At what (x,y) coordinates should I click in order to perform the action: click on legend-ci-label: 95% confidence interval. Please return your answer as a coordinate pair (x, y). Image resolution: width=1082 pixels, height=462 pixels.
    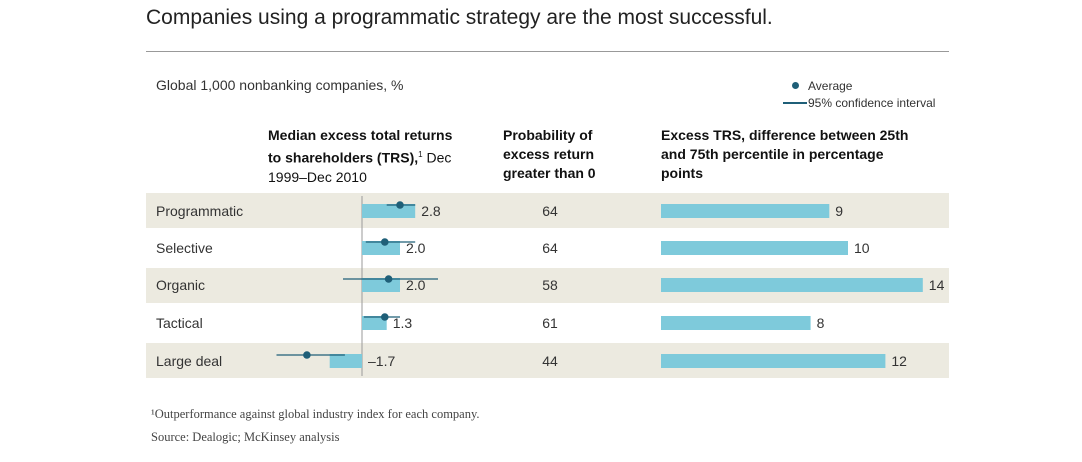
    Looking at the image, I should click on (872, 102).